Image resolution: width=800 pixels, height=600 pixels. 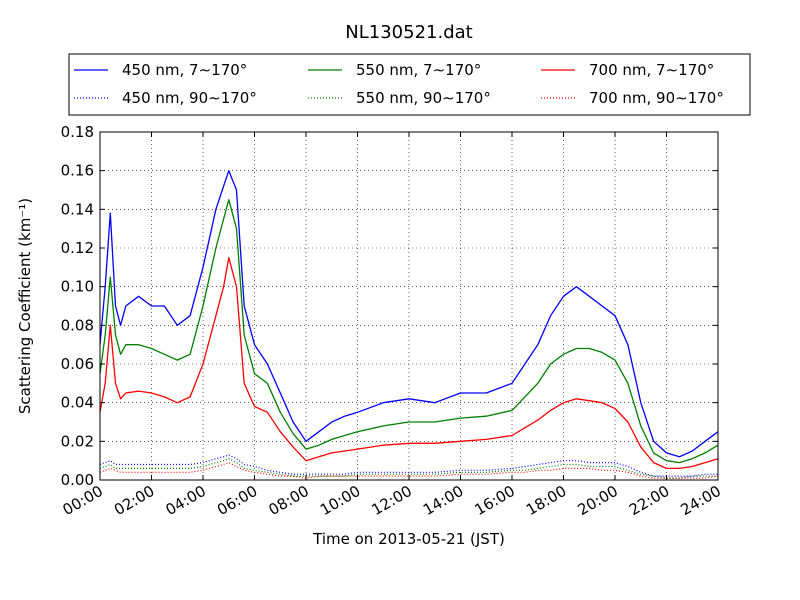 I want to click on y-tick-label: 0.14, so click(x=77, y=209).